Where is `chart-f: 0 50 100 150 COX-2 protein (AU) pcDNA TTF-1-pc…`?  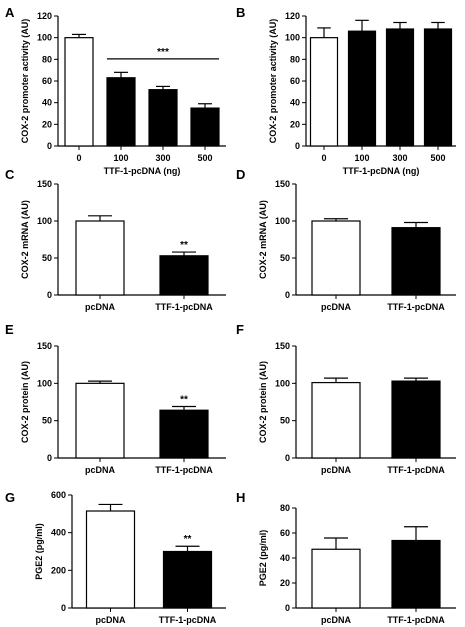 chart-f: 0 50 100 150 COX-2 protein (AU) pcDNA TTF-1-pc… is located at coordinates (357, 408).